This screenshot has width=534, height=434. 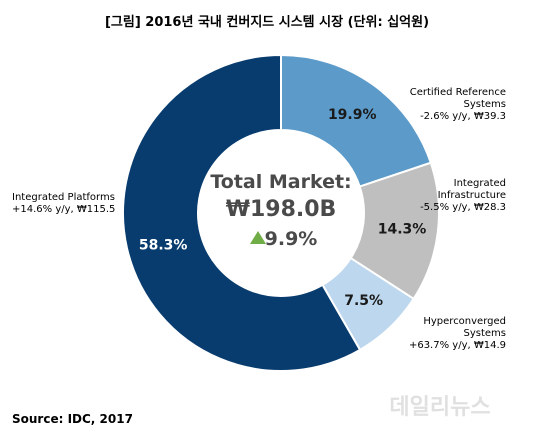 What do you see at coordinates (363, 301) in the screenshot?
I see `slice-percent-label: 7.5%` at bounding box center [363, 301].